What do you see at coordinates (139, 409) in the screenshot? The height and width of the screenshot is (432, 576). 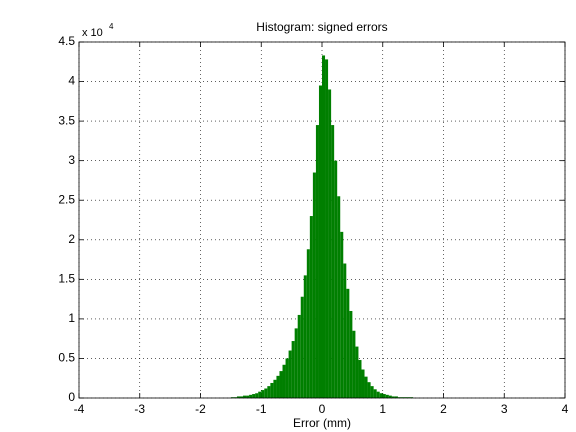 I see `x-tick-label: -3` at bounding box center [139, 409].